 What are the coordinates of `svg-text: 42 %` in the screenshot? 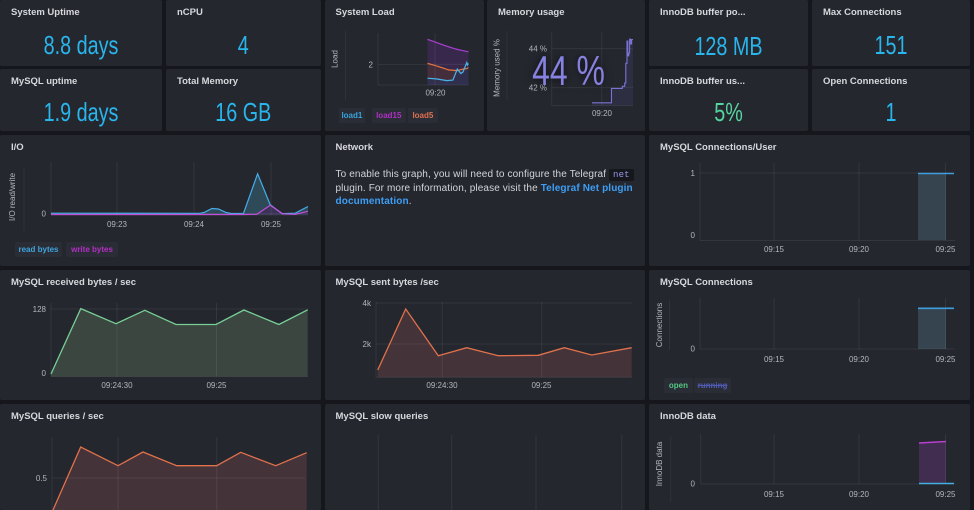 It's located at (538, 88).